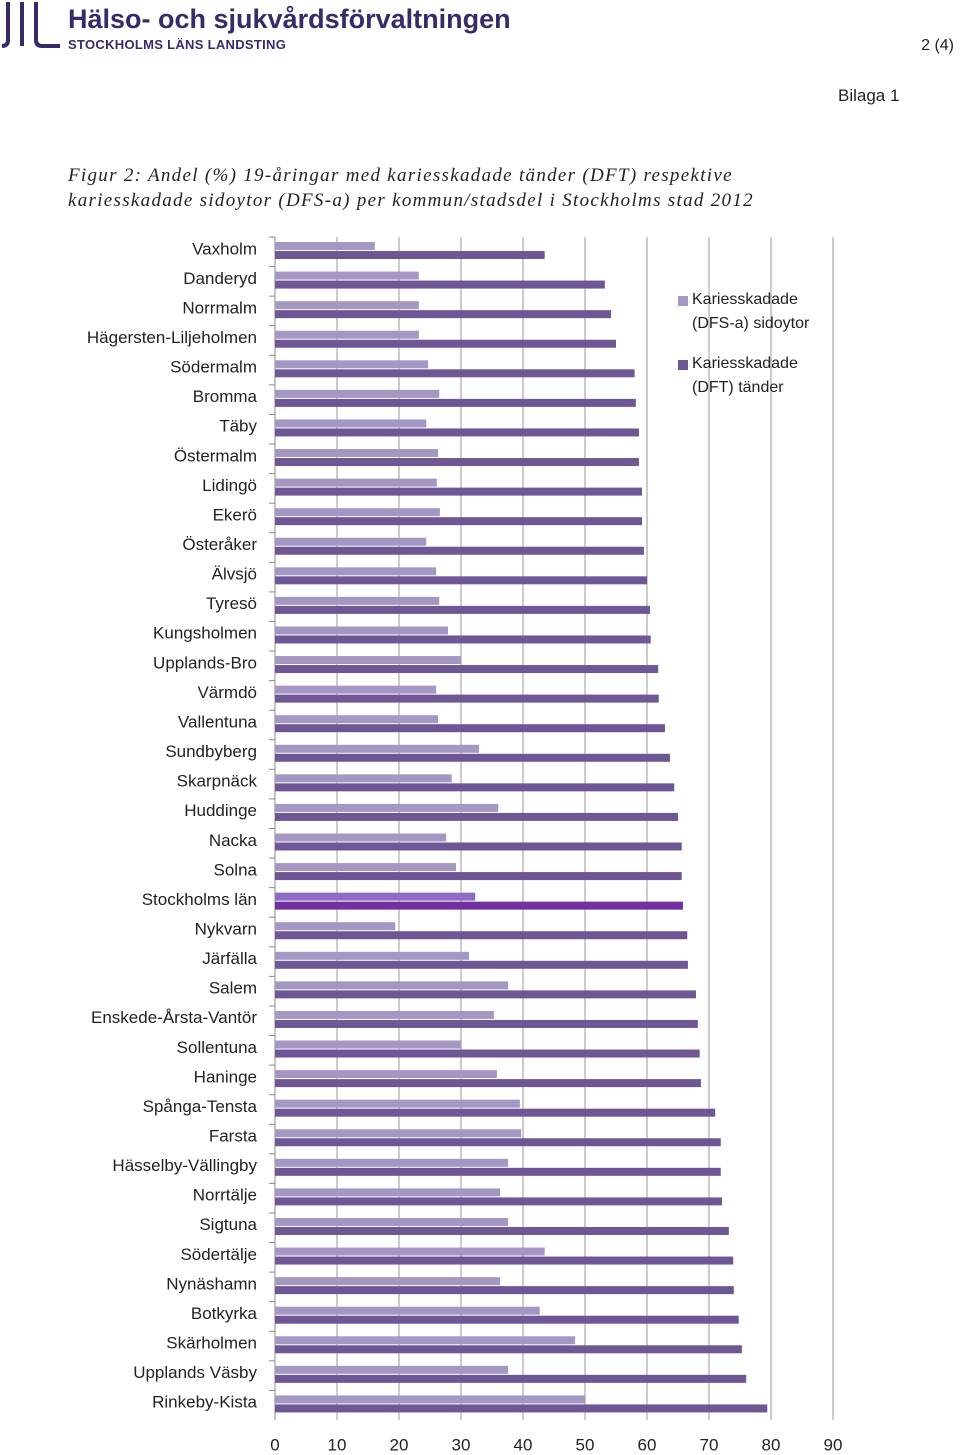 This screenshot has height=1455, width=960. What do you see at coordinates (217, 781) in the screenshot?
I see `y-tick-label: Skarpnäck` at bounding box center [217, 781].